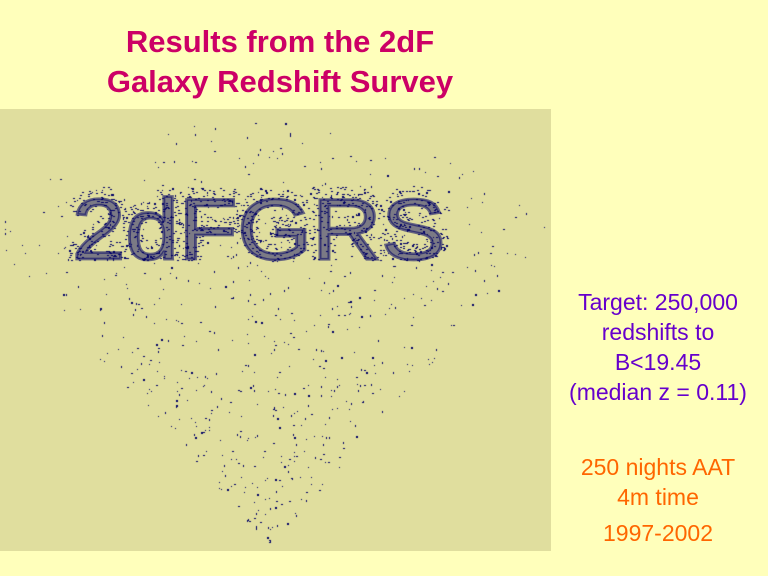  I want to click on years-text: 1997-2002, so click(658, 533).